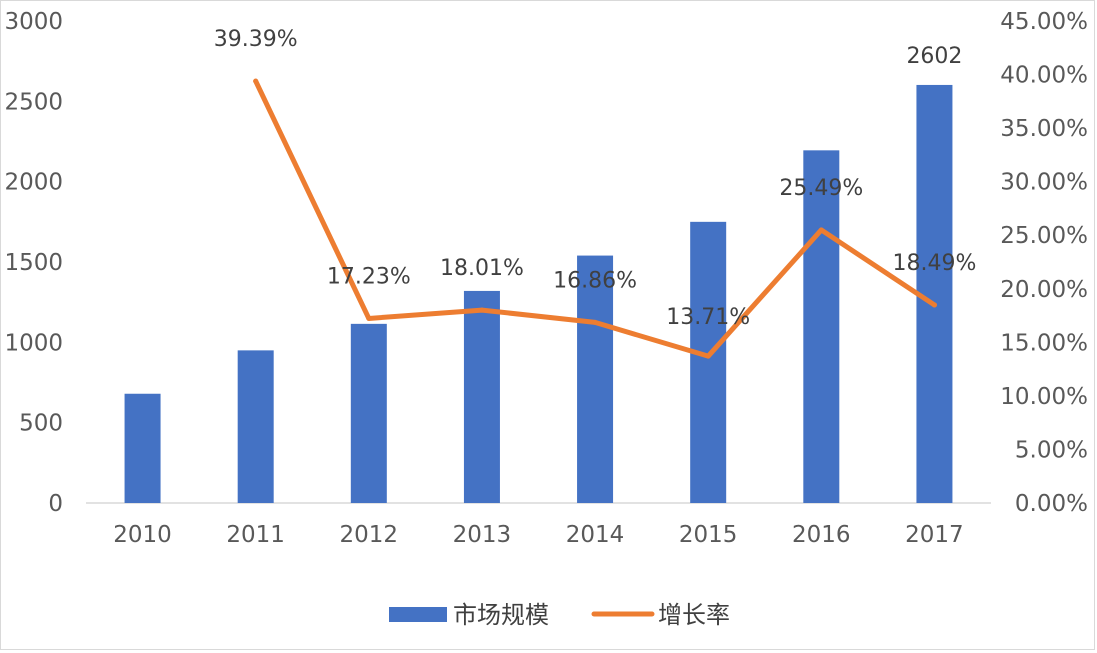 Image resolution: width=1097 pixels, height=653 pixels. I want to click on line-data-label: 39.39%, so click(256, 39).